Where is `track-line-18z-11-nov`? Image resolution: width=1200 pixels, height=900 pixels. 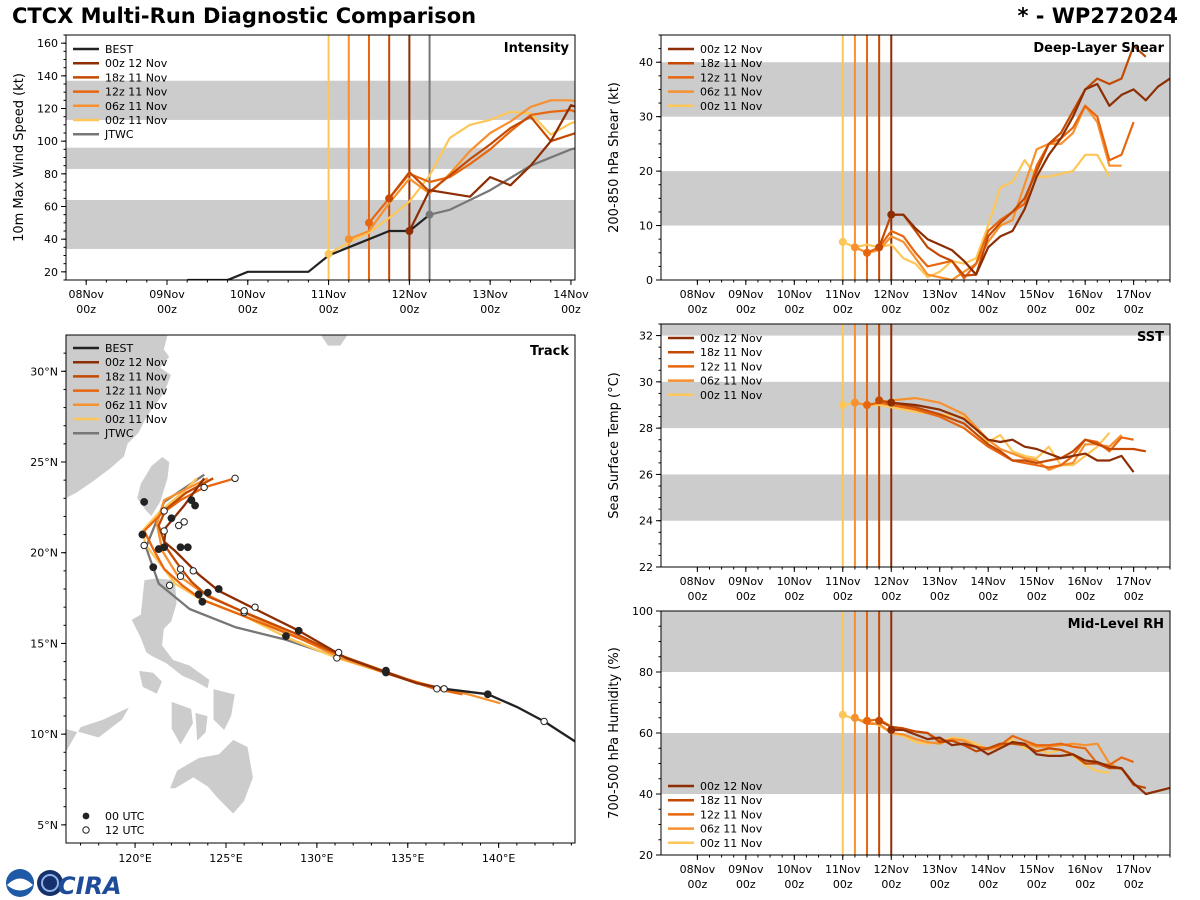 track-line-18z-11-nov is located at coordinates (301, 583).